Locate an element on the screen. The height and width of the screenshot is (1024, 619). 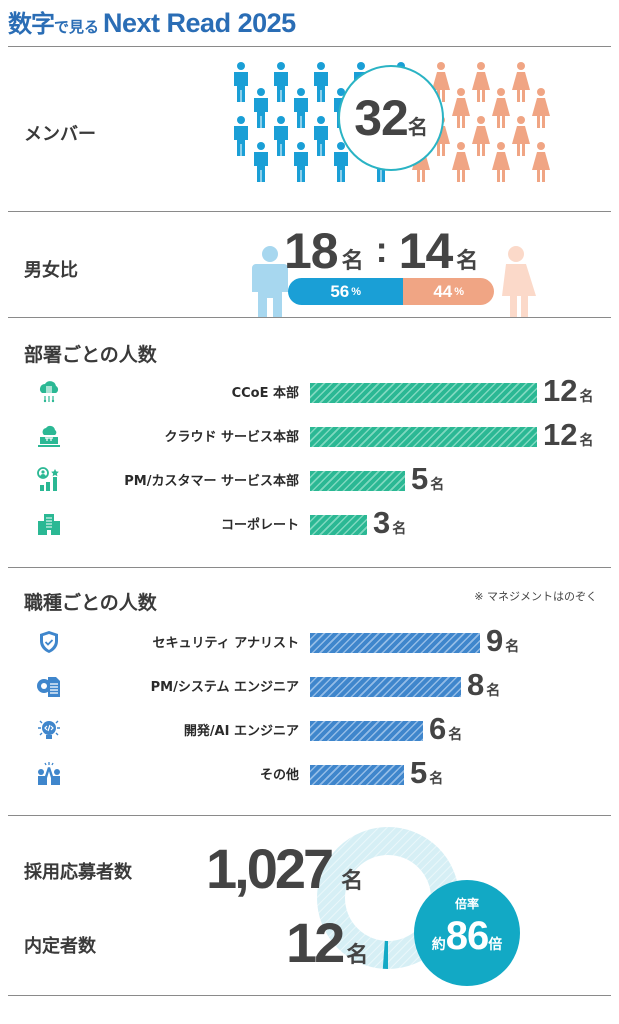
rate-value-group: 約 86 倍 is located at coordinates (467, 936).